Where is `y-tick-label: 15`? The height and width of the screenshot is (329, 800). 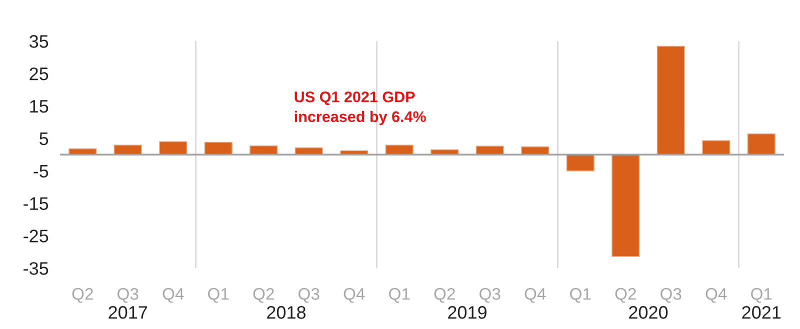
y-tick-label: 15 is located at coordinates (39, 106).